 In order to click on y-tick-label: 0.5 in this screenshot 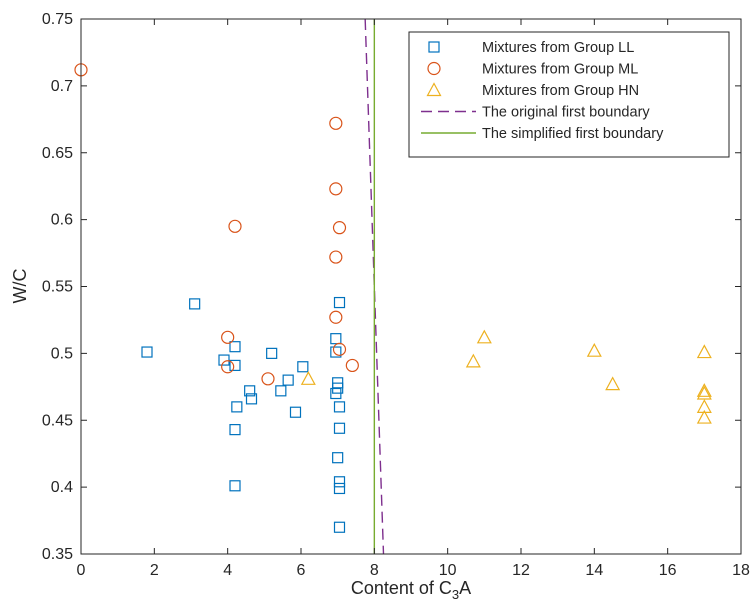, I will do `click(62, 353)`.